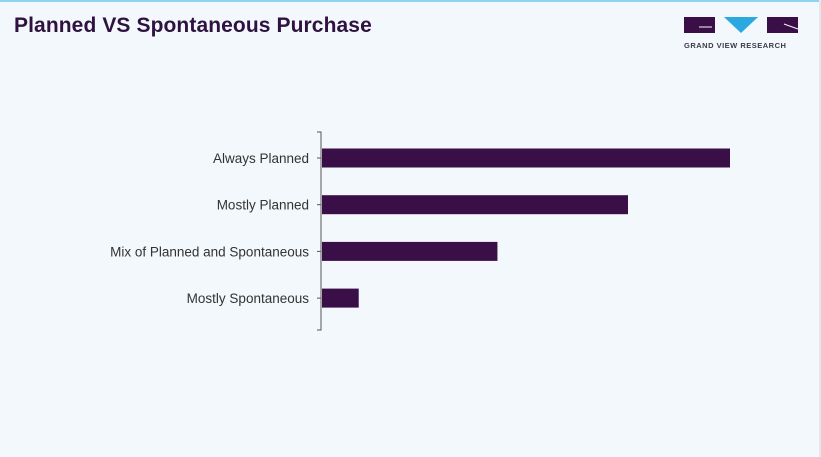  Describe the element at coordinates (410, 1) in the screenshot. I see `top-border` at that location.